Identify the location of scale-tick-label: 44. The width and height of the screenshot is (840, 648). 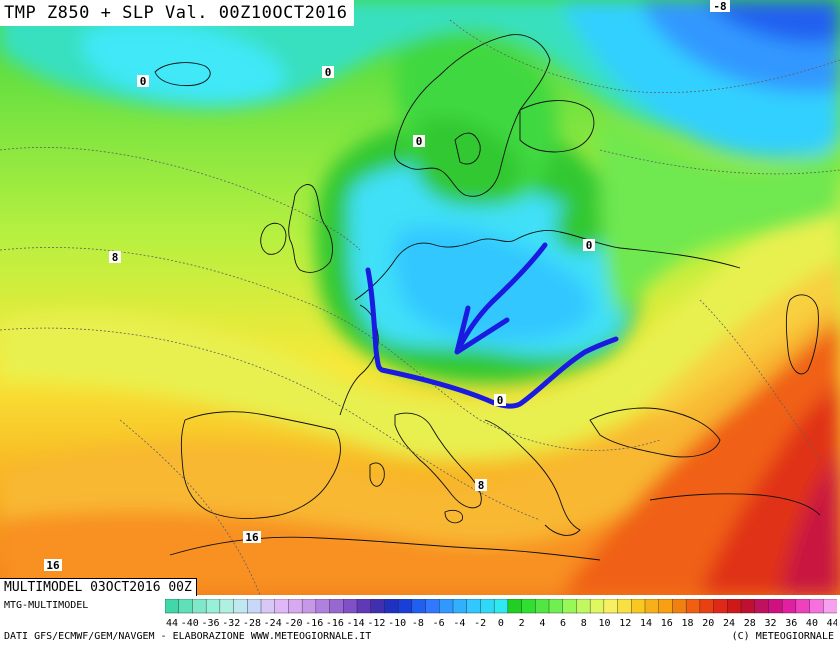
(832, 623).